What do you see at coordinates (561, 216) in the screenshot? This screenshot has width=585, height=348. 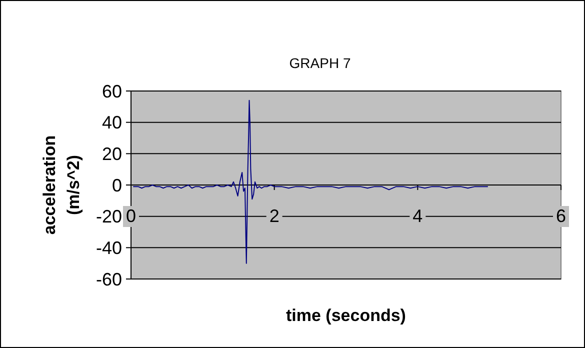 I see `x-tick-label: 6` at bounding box center [561, 216].